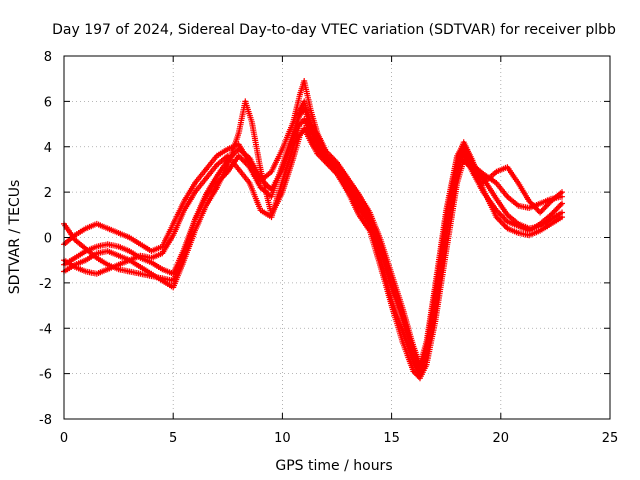  What do you see at coordinates (173, 438) in the screenshot?
I see `x-tick-label: 5` at bounding box center [173, 438].